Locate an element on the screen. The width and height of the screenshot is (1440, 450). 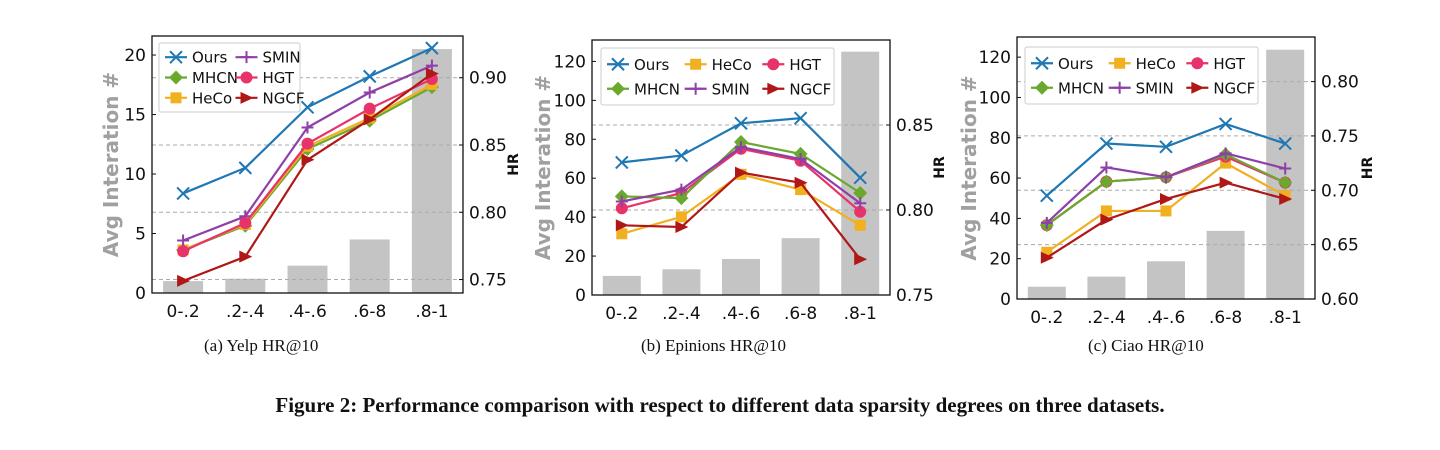
plot-frame is located at coordinates (307, 164).